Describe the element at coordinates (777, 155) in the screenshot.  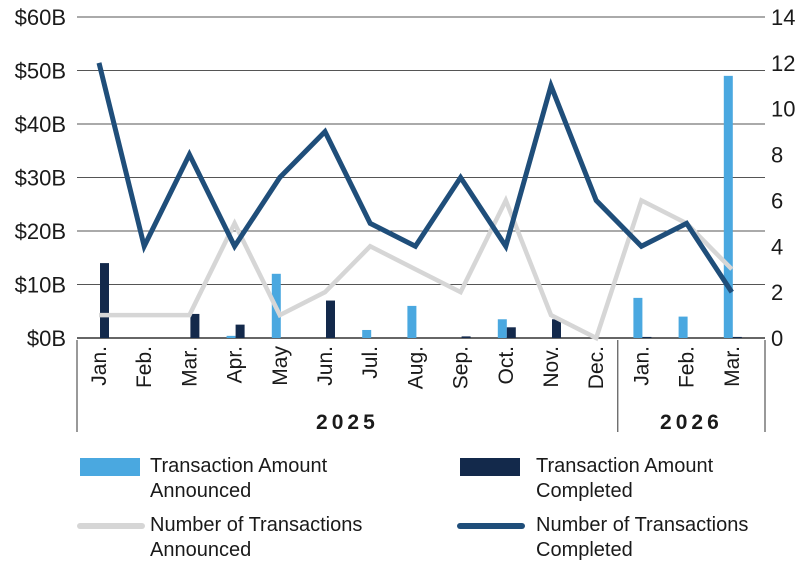
I see `right-axis-tick-label: 8` at that location.